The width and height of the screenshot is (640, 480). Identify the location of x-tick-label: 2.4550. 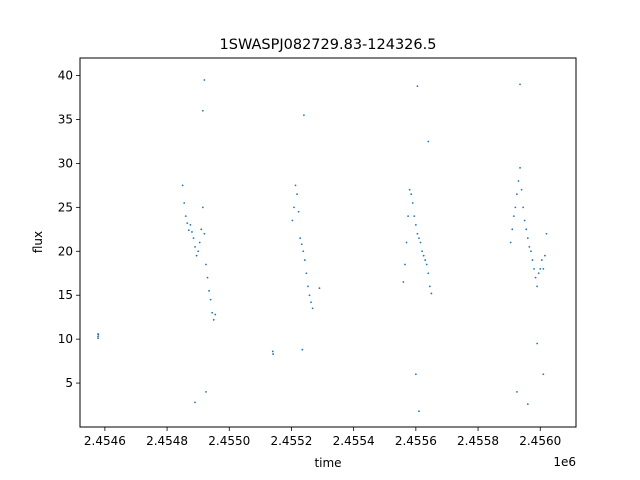
(229, 441).